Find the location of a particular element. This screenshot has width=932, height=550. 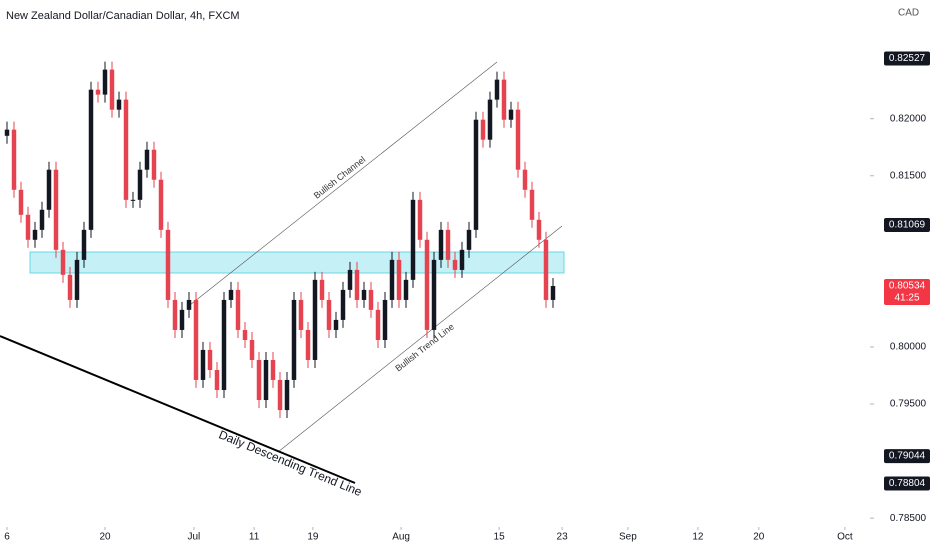

last-price-label: 0.80534 is located at coordinates (907, 286).